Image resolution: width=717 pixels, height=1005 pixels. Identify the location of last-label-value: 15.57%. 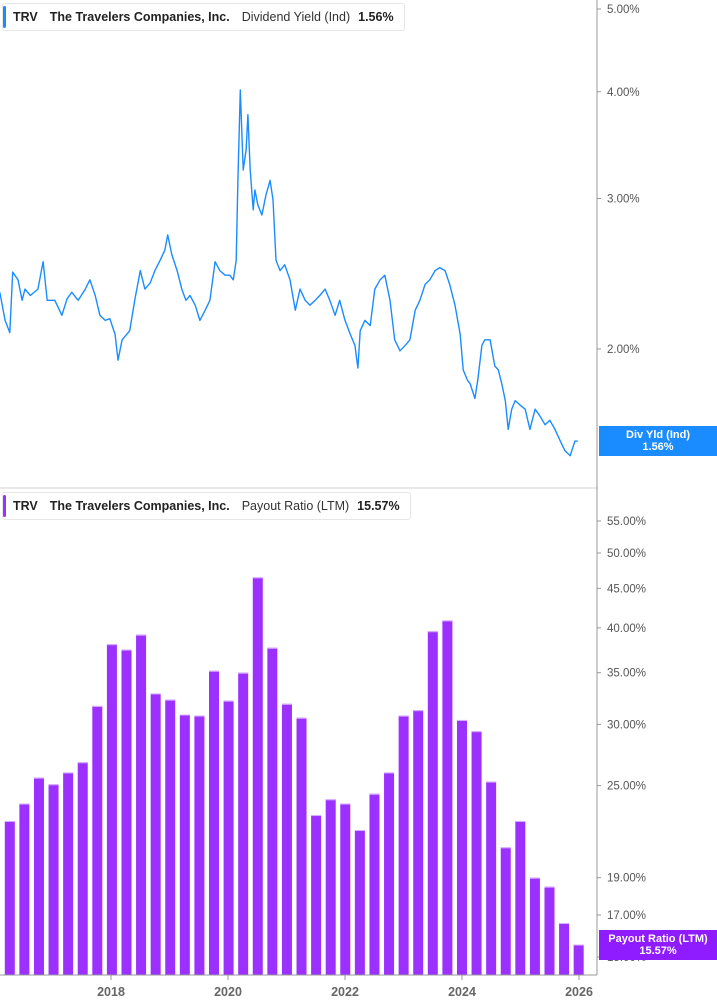
(658, 951).